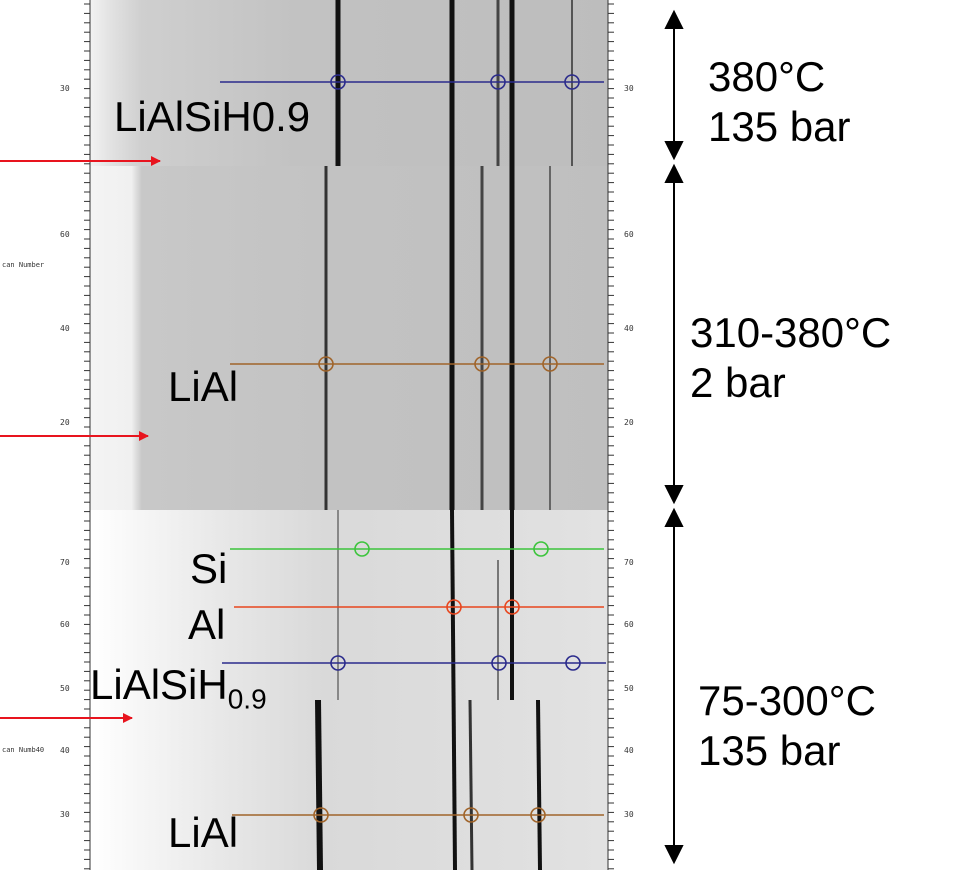 This screenshot has width=959, height=870. Describe the element at coordinates (790, 357) in the screenshot. I see `conditions-middle: 310-380°C 2 bar` at that location.